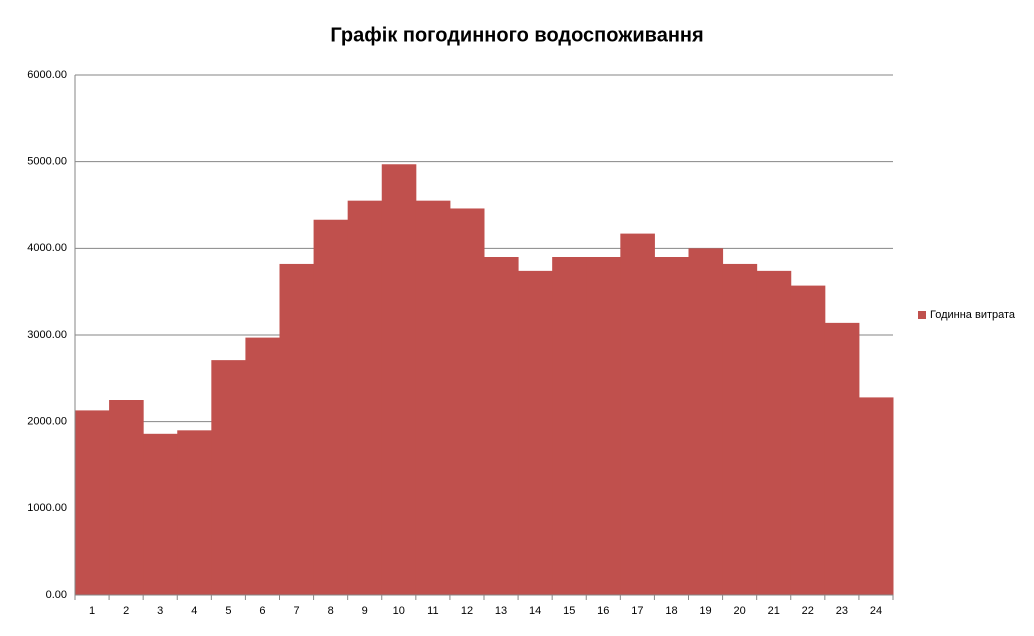 This screenshot has width=1034, height=636. I want to click on x-tick-label: 12, so click(467, 611).